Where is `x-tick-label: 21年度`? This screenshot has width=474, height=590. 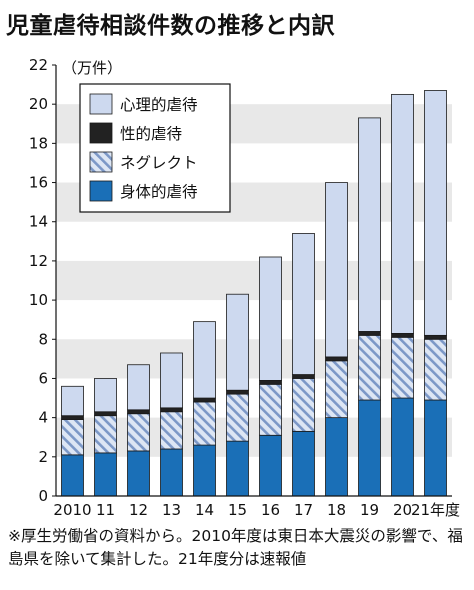 x-tick-label: 21年度 is located at coordinates (435, 510).